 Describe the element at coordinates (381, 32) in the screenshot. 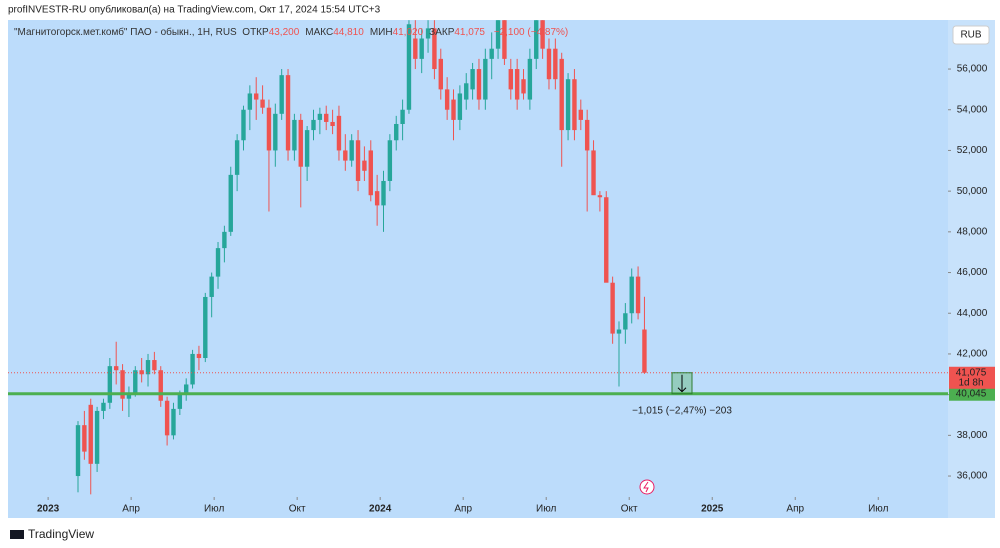

I see `legend-label: МИН` at that location.